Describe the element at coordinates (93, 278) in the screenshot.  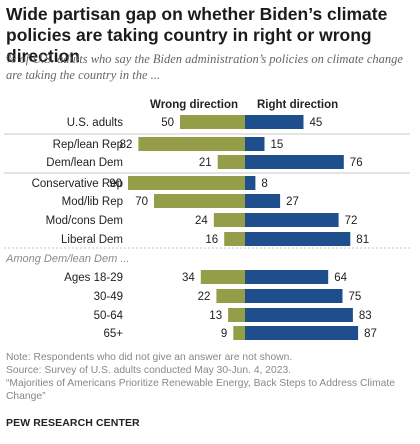
I see `category-label-ages-18-29: Ages 18-29` at that location.